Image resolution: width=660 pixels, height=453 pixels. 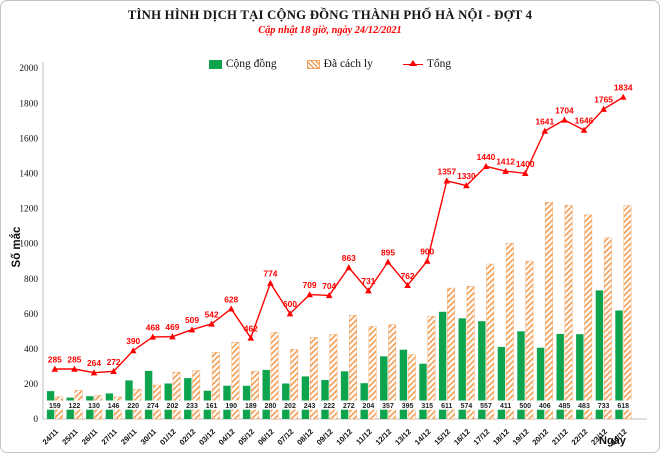 What do you see at coordinates (325, 437) in the screenshot?
I see `x-tick-label: 09/12` at bounding box center [325, 437].